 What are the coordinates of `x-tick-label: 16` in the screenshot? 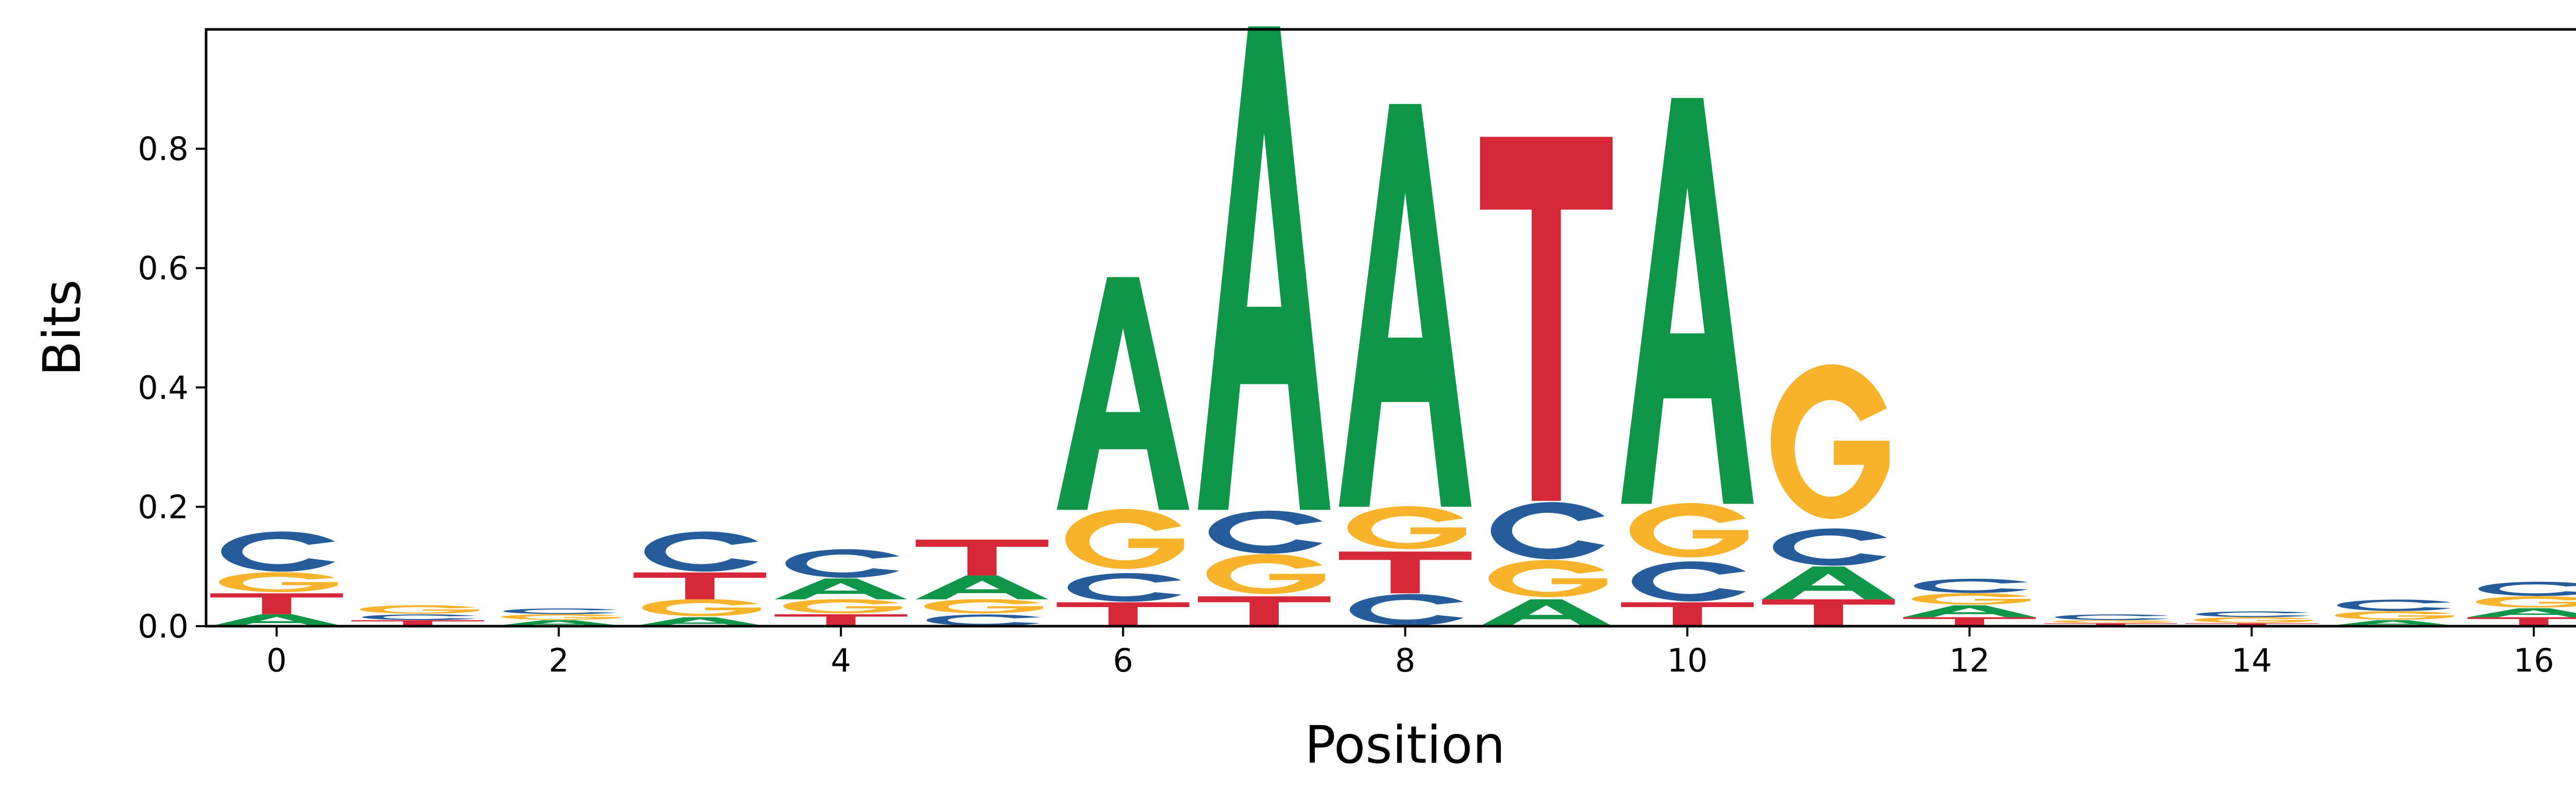 It's located at (2534, 660).